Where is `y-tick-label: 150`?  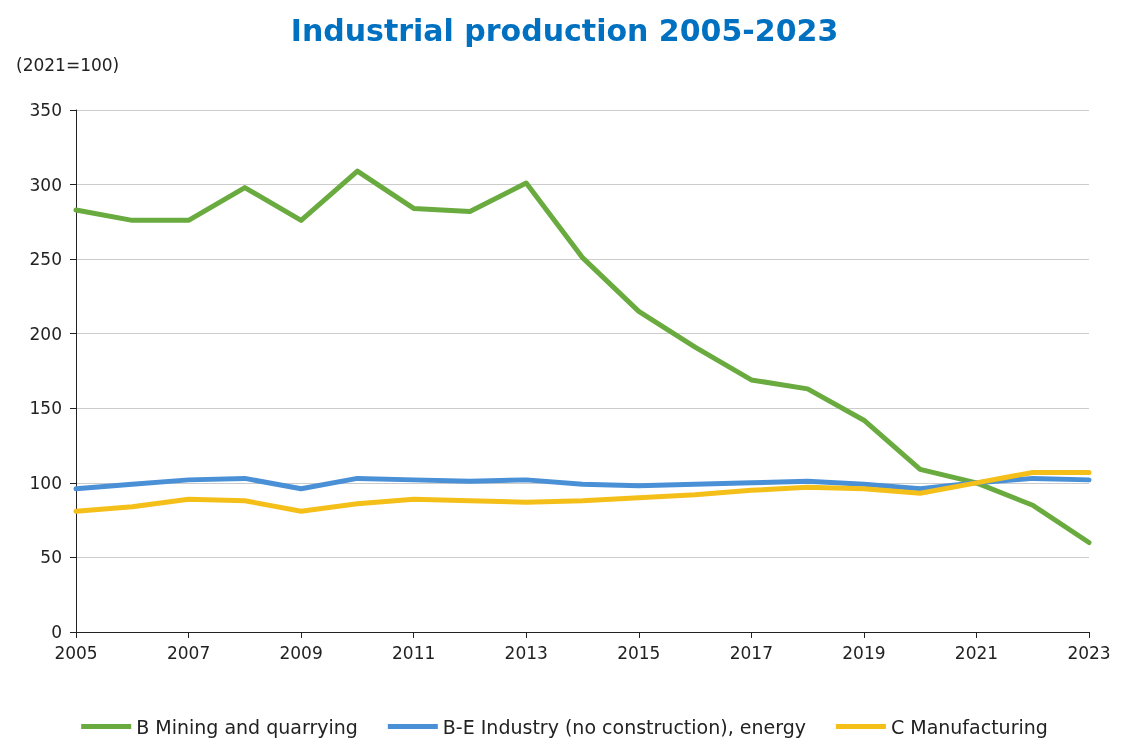 y-tick-label: 150 is located at coordinates (45, 408).